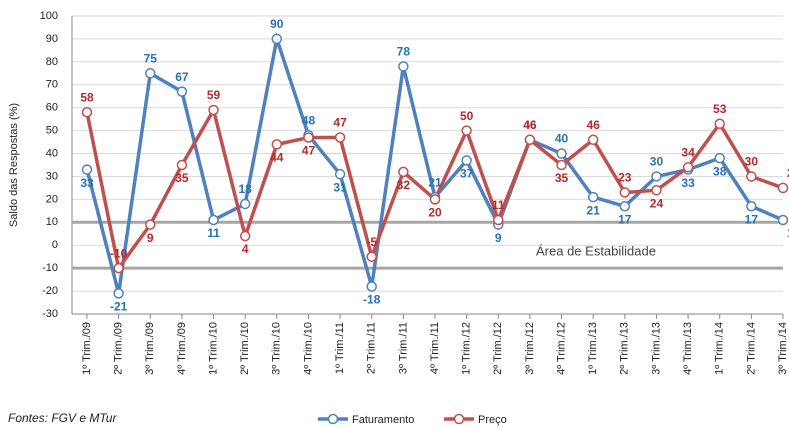 Image resolution: width=789 pixels, height=428 pixels. What do you see at coordinates (372, 300) in the screenshot?
I see `value-label: -18` at bounding box center [372, 300].